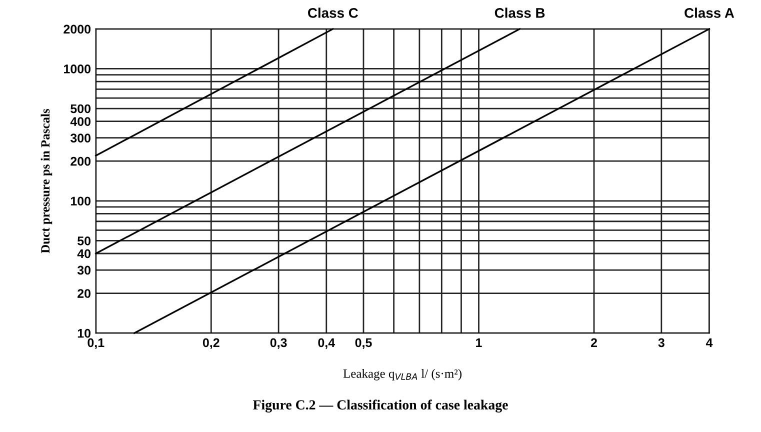 This screenshot has width=761, height=432. Describe the element at coordinates (380, 406) in the screenshot. I see `text: Figure C.2 — Classification of case leakage` at that location.